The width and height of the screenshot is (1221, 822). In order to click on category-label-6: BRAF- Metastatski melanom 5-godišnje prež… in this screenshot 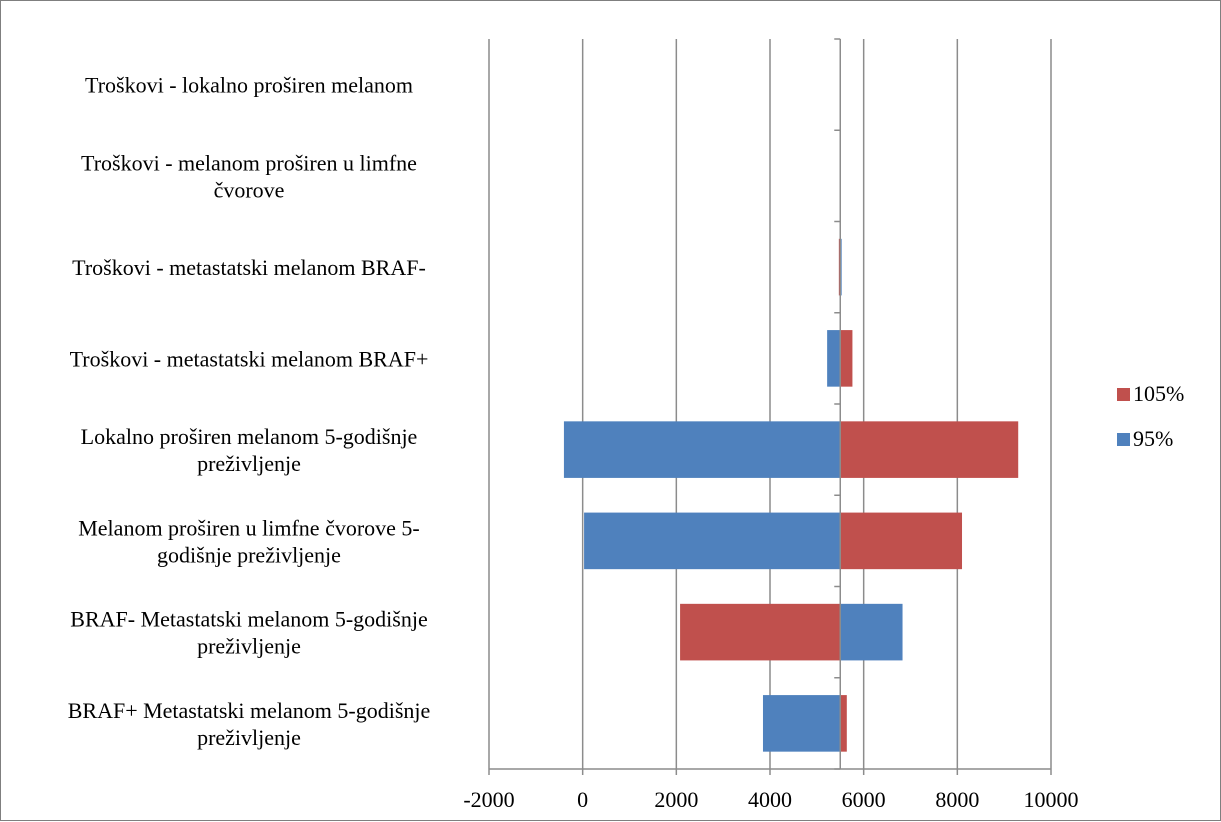, I will do `click(248, 633)`.